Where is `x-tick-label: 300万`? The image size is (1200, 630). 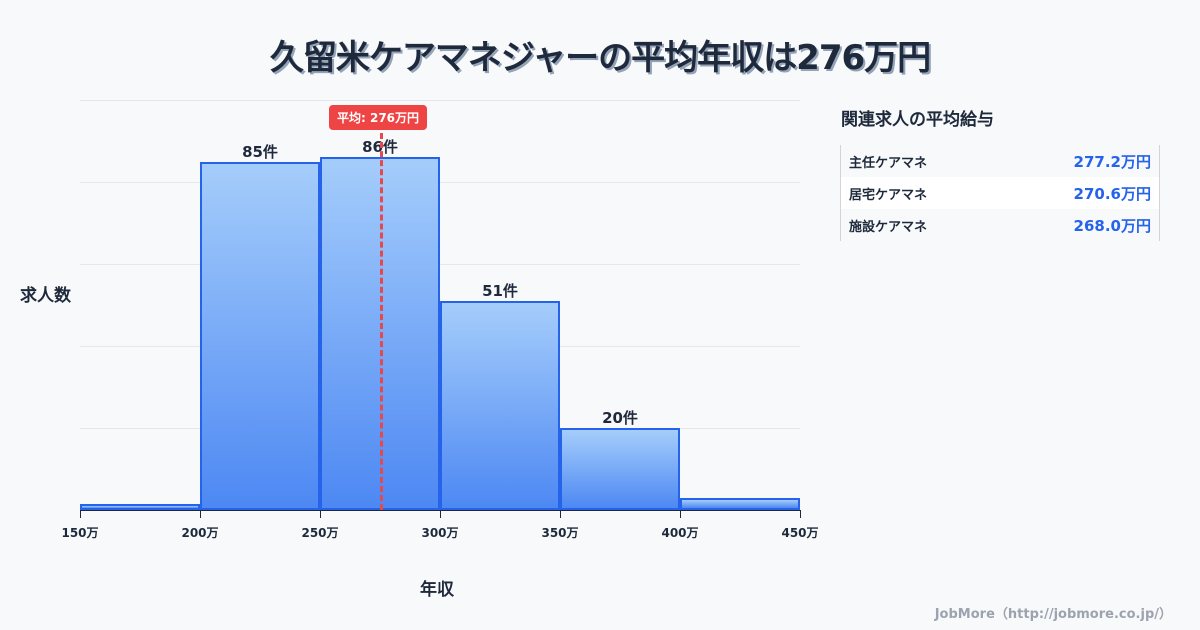
x-tick-label: 300万 is located at coordinates (440, 533).